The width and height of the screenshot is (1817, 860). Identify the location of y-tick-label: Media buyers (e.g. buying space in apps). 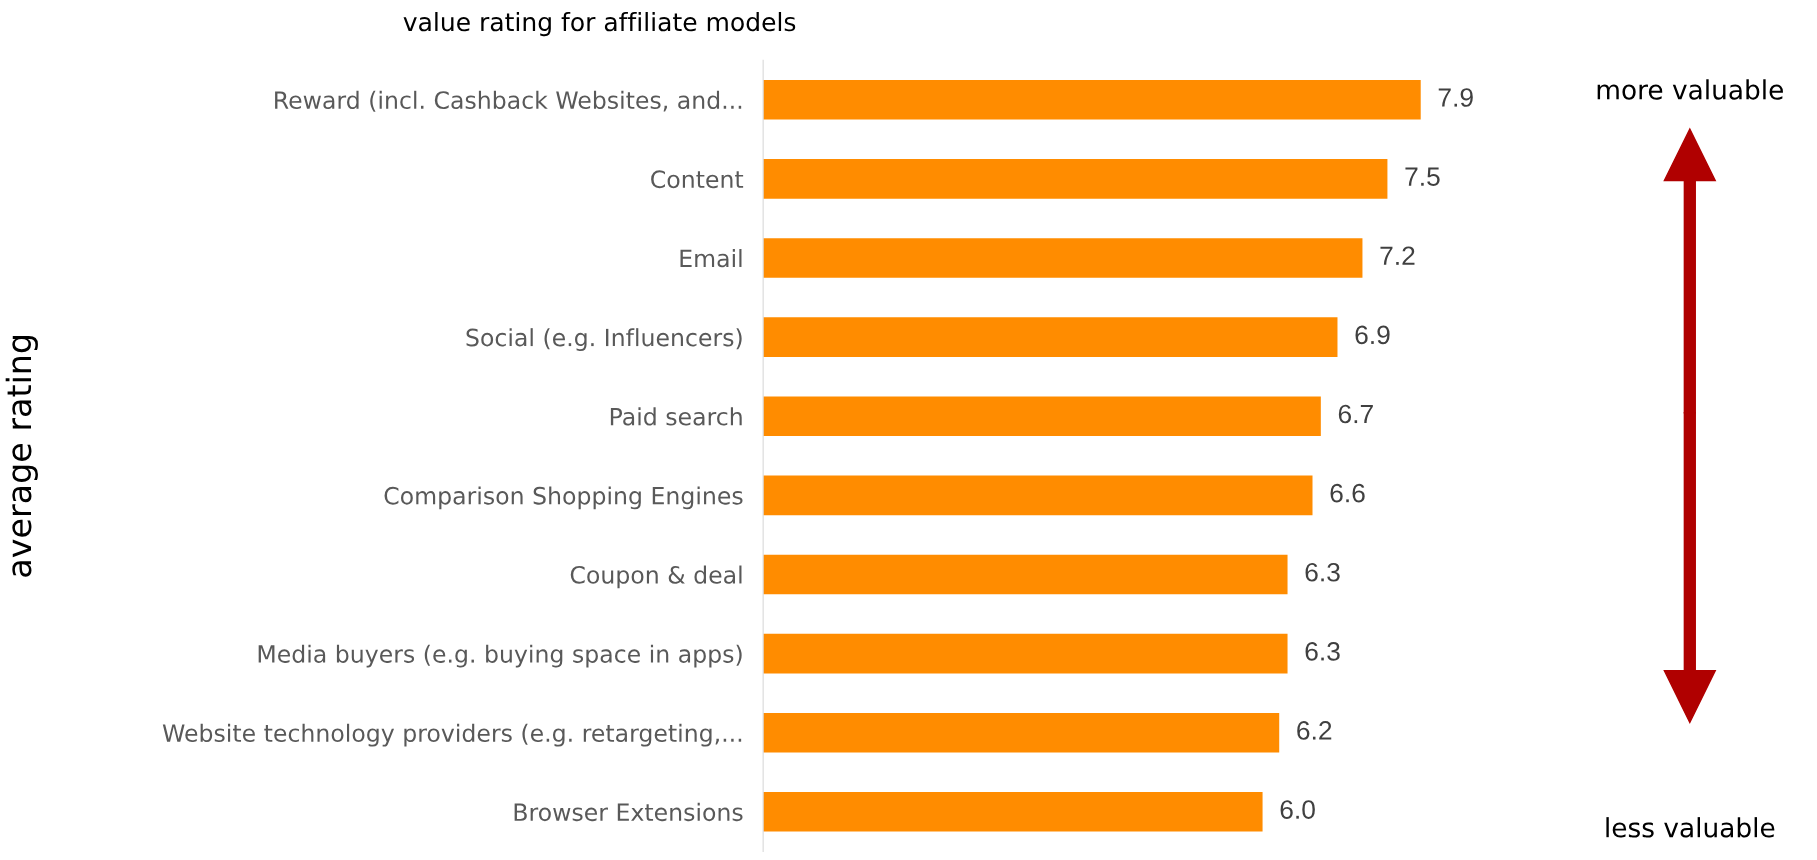
(500, 656).